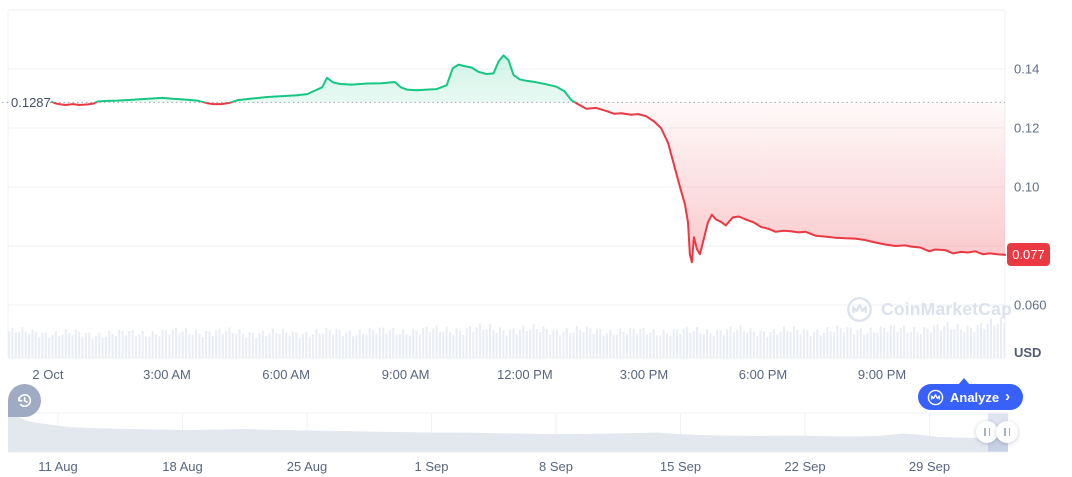 Image resolution: width=1072 pixels, height=477 pixels. I want to click on x-axis-label: 3:00 AM, so click(167, 374).